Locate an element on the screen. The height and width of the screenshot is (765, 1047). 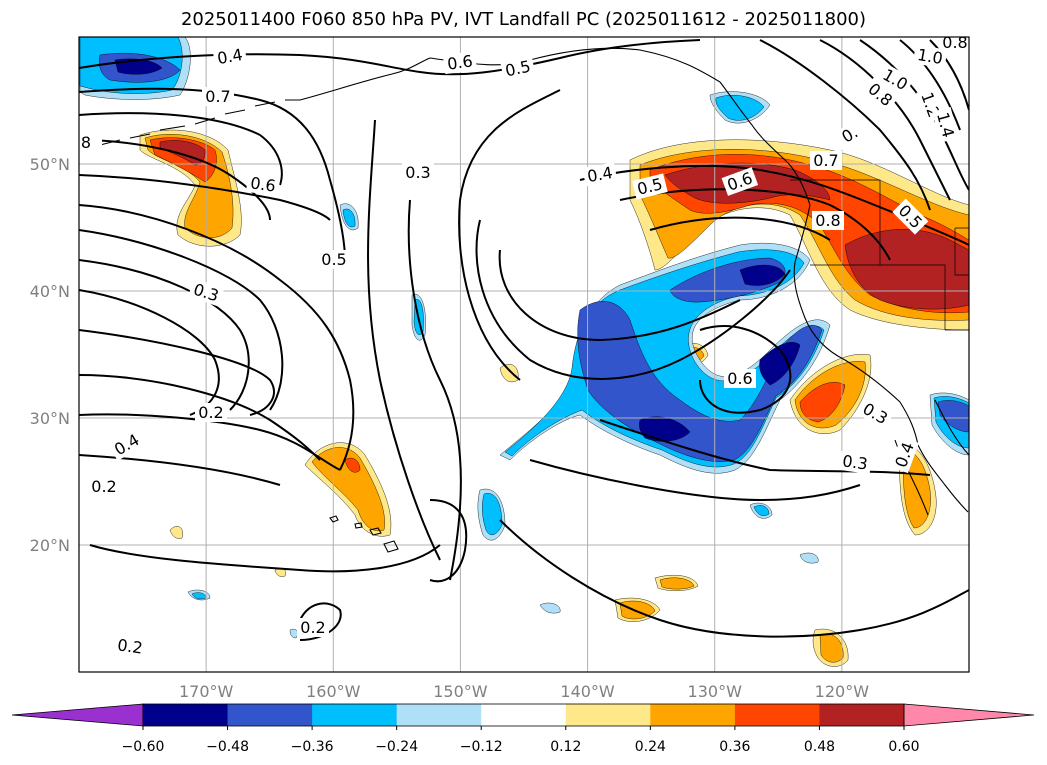
colorbar-tick-label: 0.48 is located at coordinates (819, 747).